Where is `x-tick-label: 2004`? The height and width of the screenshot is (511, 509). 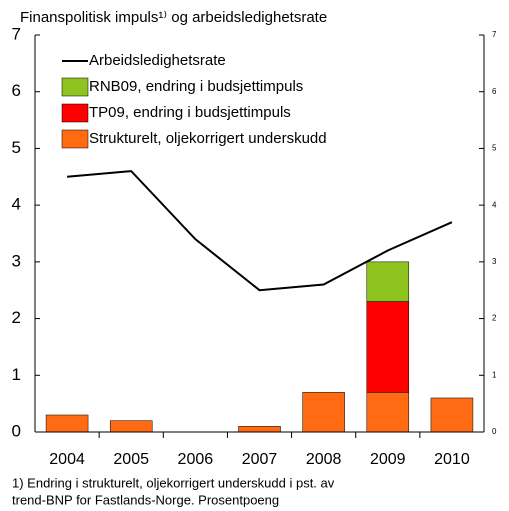
x-tick-label: 2004 is located at coordinates (67, 459).